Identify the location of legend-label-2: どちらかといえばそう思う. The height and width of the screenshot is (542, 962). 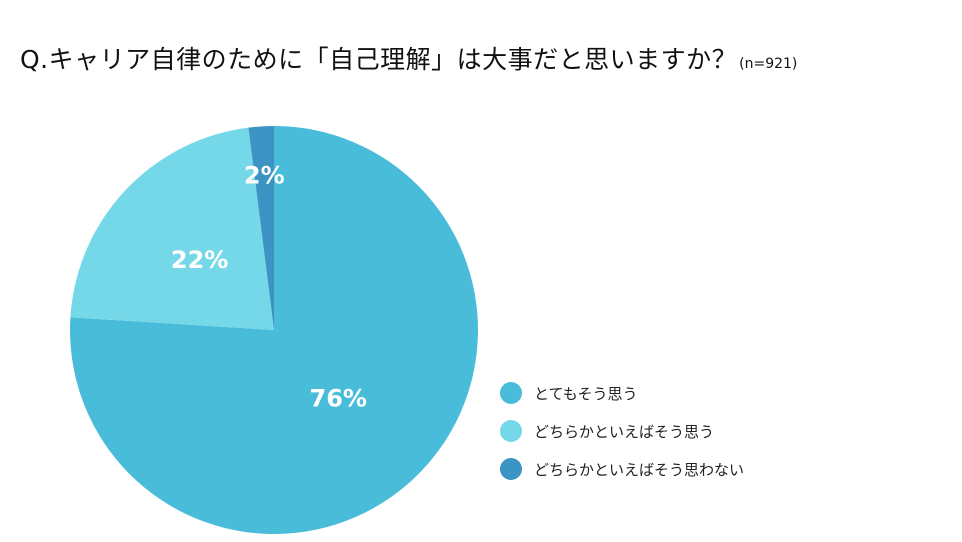
(624, 431).